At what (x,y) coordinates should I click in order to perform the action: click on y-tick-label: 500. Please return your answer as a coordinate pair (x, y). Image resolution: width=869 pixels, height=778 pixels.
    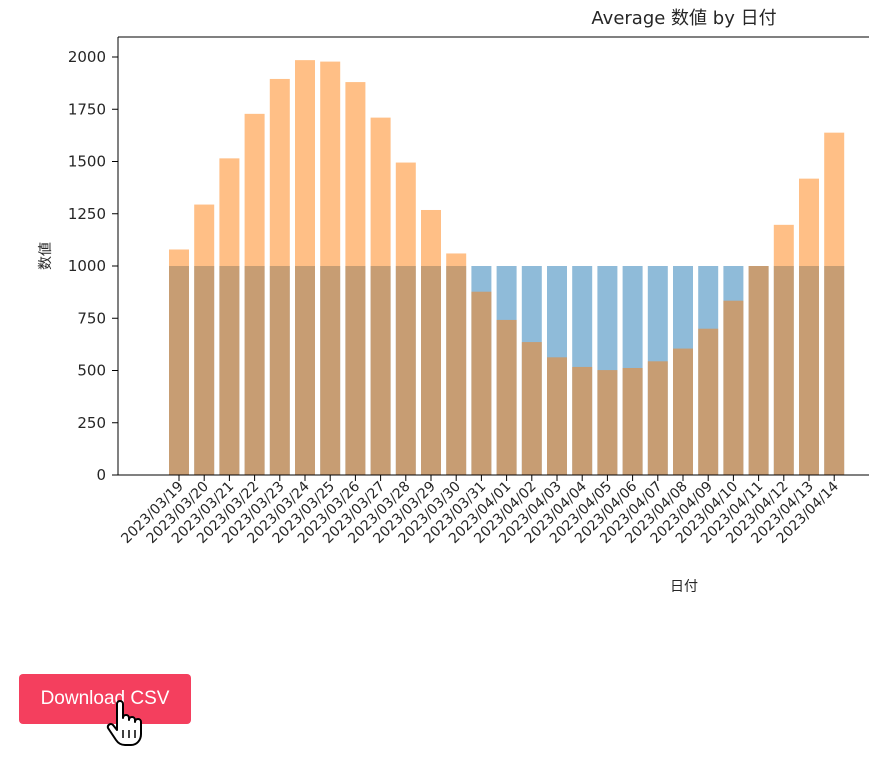
    Looking at the image, I should click on (91, 371).